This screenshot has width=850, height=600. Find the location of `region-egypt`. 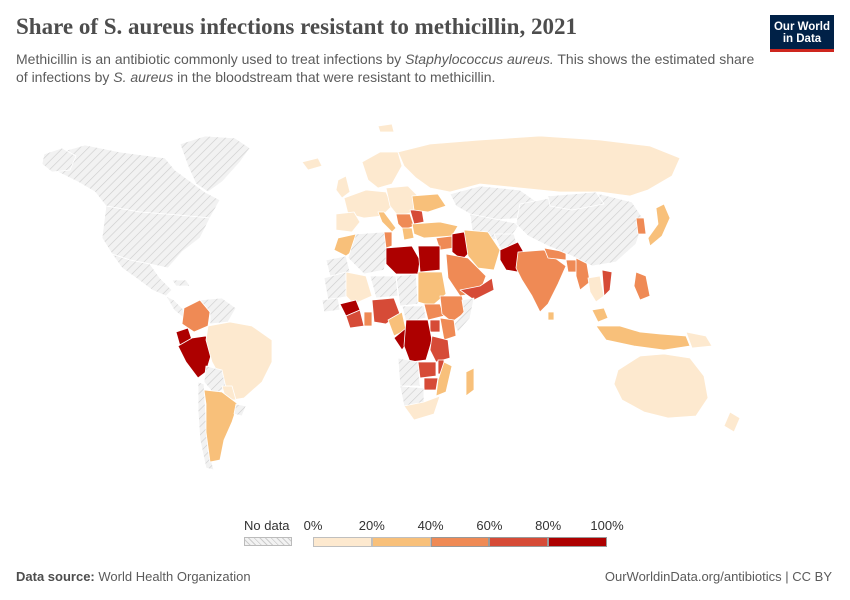

region-egypt is located at coordinates (429, 259).